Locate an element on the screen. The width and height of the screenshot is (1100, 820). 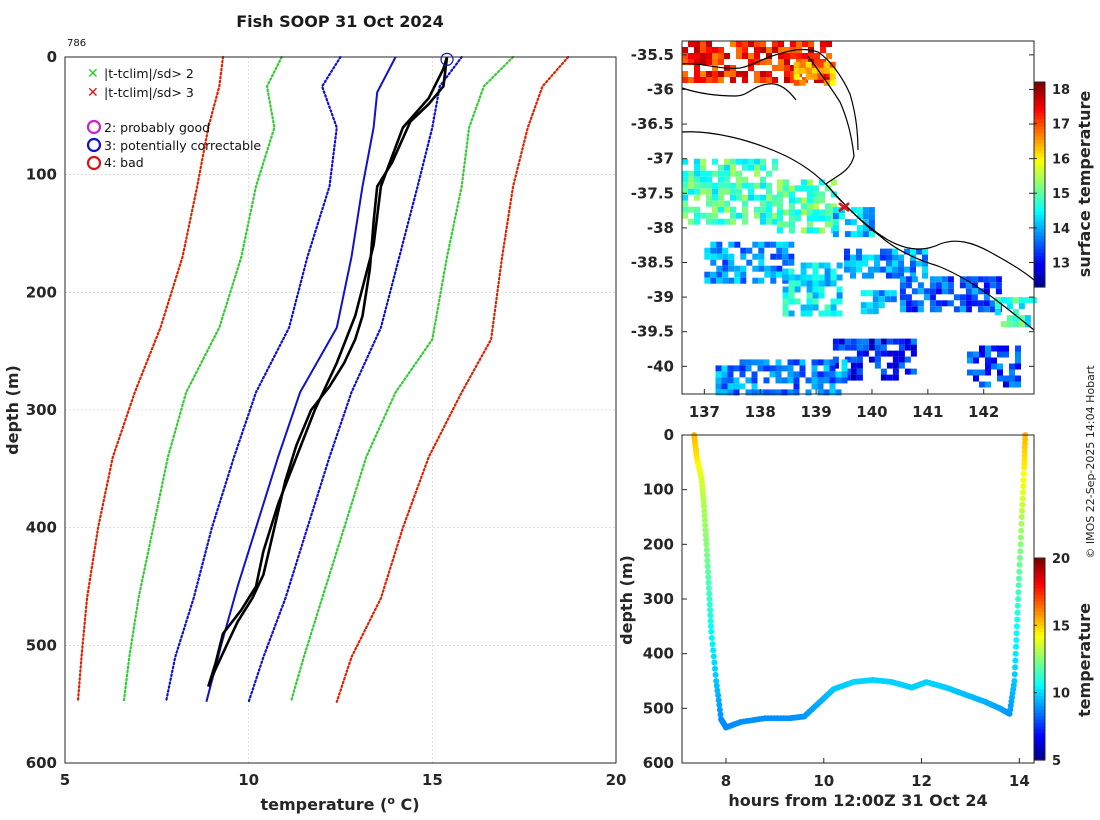
map-x-tick-label: 140 is located at coordinates (871, 412).